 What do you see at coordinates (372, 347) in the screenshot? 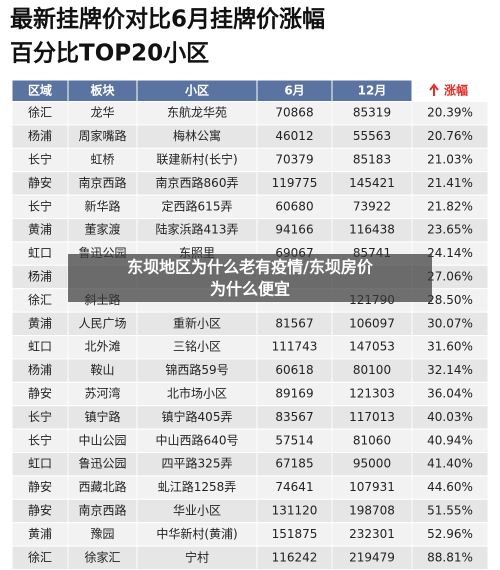
I see `cell-text: 147053` at bounding box center [372, 347].